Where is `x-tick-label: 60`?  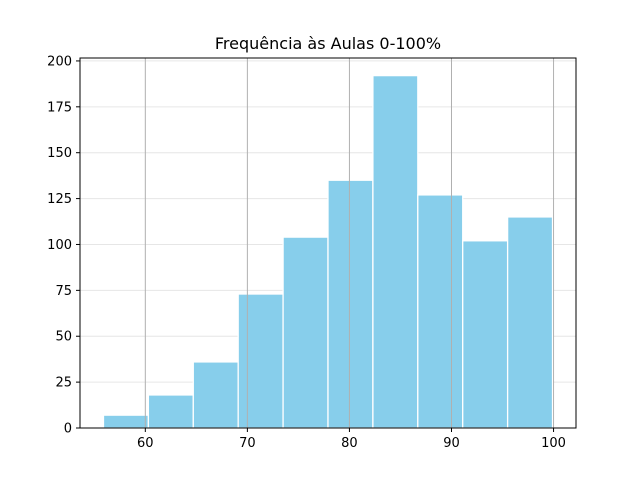
x-tick-label: 60 is located at coordinates (145, 443).